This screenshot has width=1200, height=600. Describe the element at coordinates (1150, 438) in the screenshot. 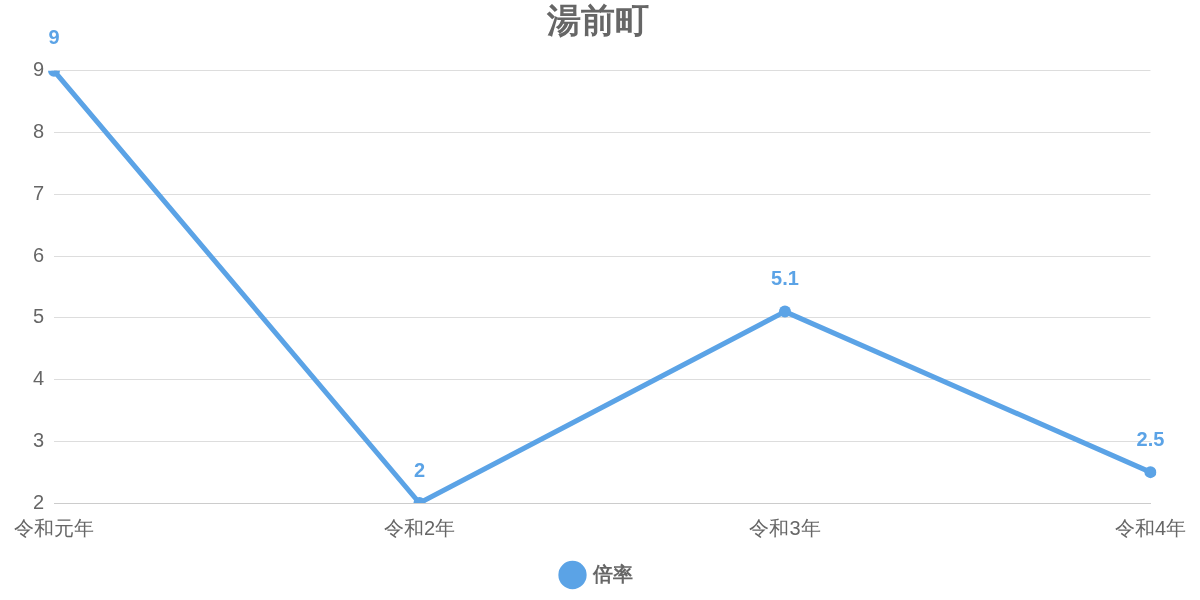

I see `data-label: 2.5` at that location.